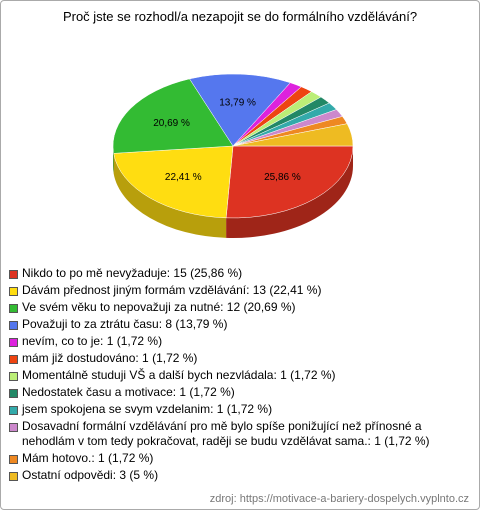  What do you see at coordinates (238, 358) in the screenshot?
I see `legend-item: mám již dostudováno: 1 (1,72 %)` at bounding box center [238, 358].